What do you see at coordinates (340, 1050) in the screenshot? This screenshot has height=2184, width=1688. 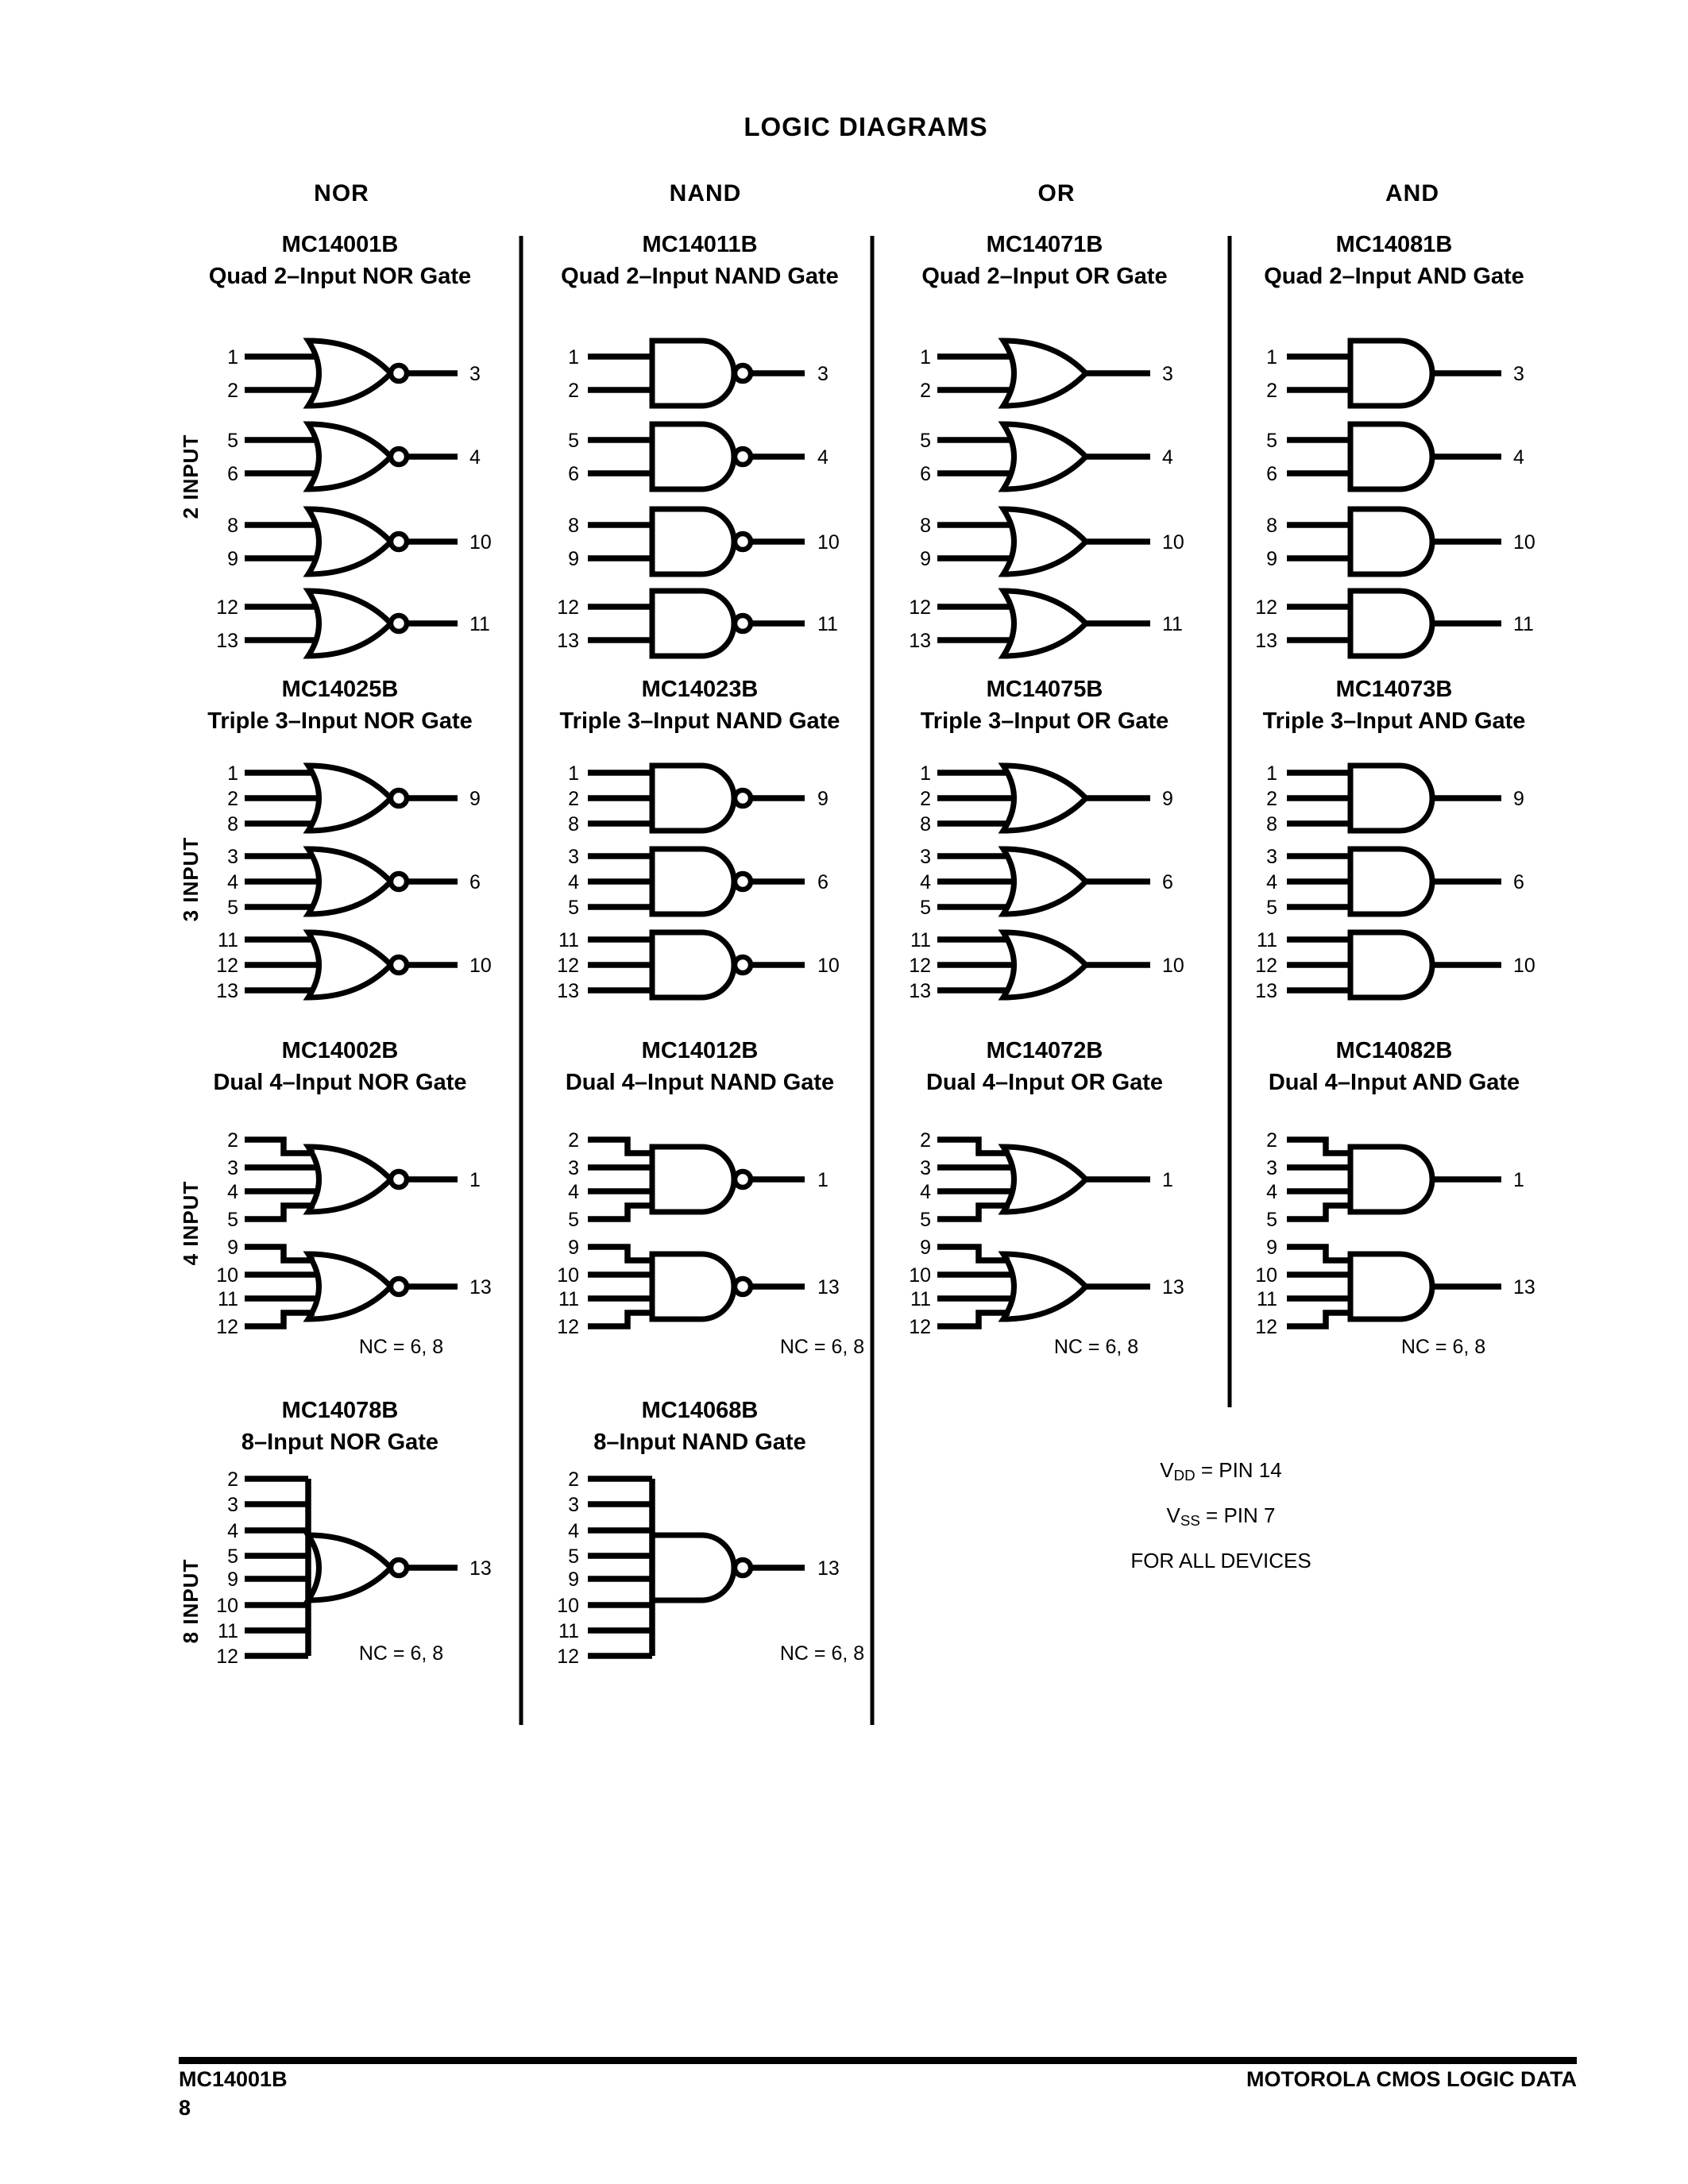 I see `part-number: MC14002B` at bounding box center [340, 1050].